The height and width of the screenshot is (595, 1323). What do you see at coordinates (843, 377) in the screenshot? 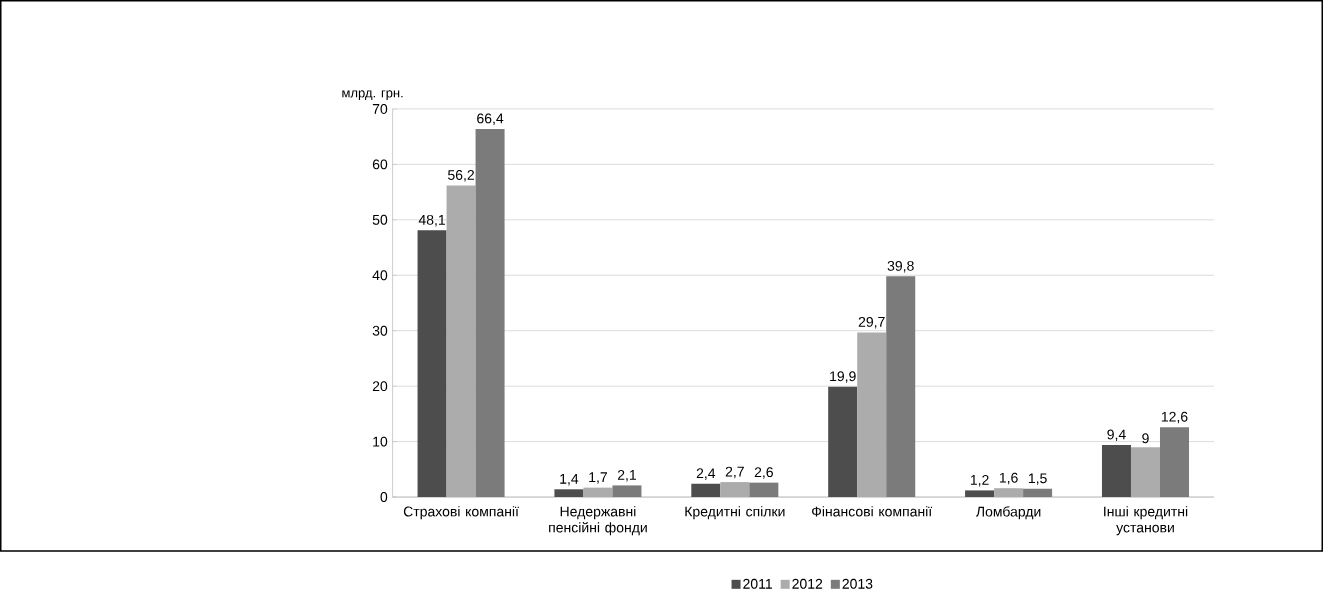
I see `data-label: 19,9` at bounding box center [843, 377].